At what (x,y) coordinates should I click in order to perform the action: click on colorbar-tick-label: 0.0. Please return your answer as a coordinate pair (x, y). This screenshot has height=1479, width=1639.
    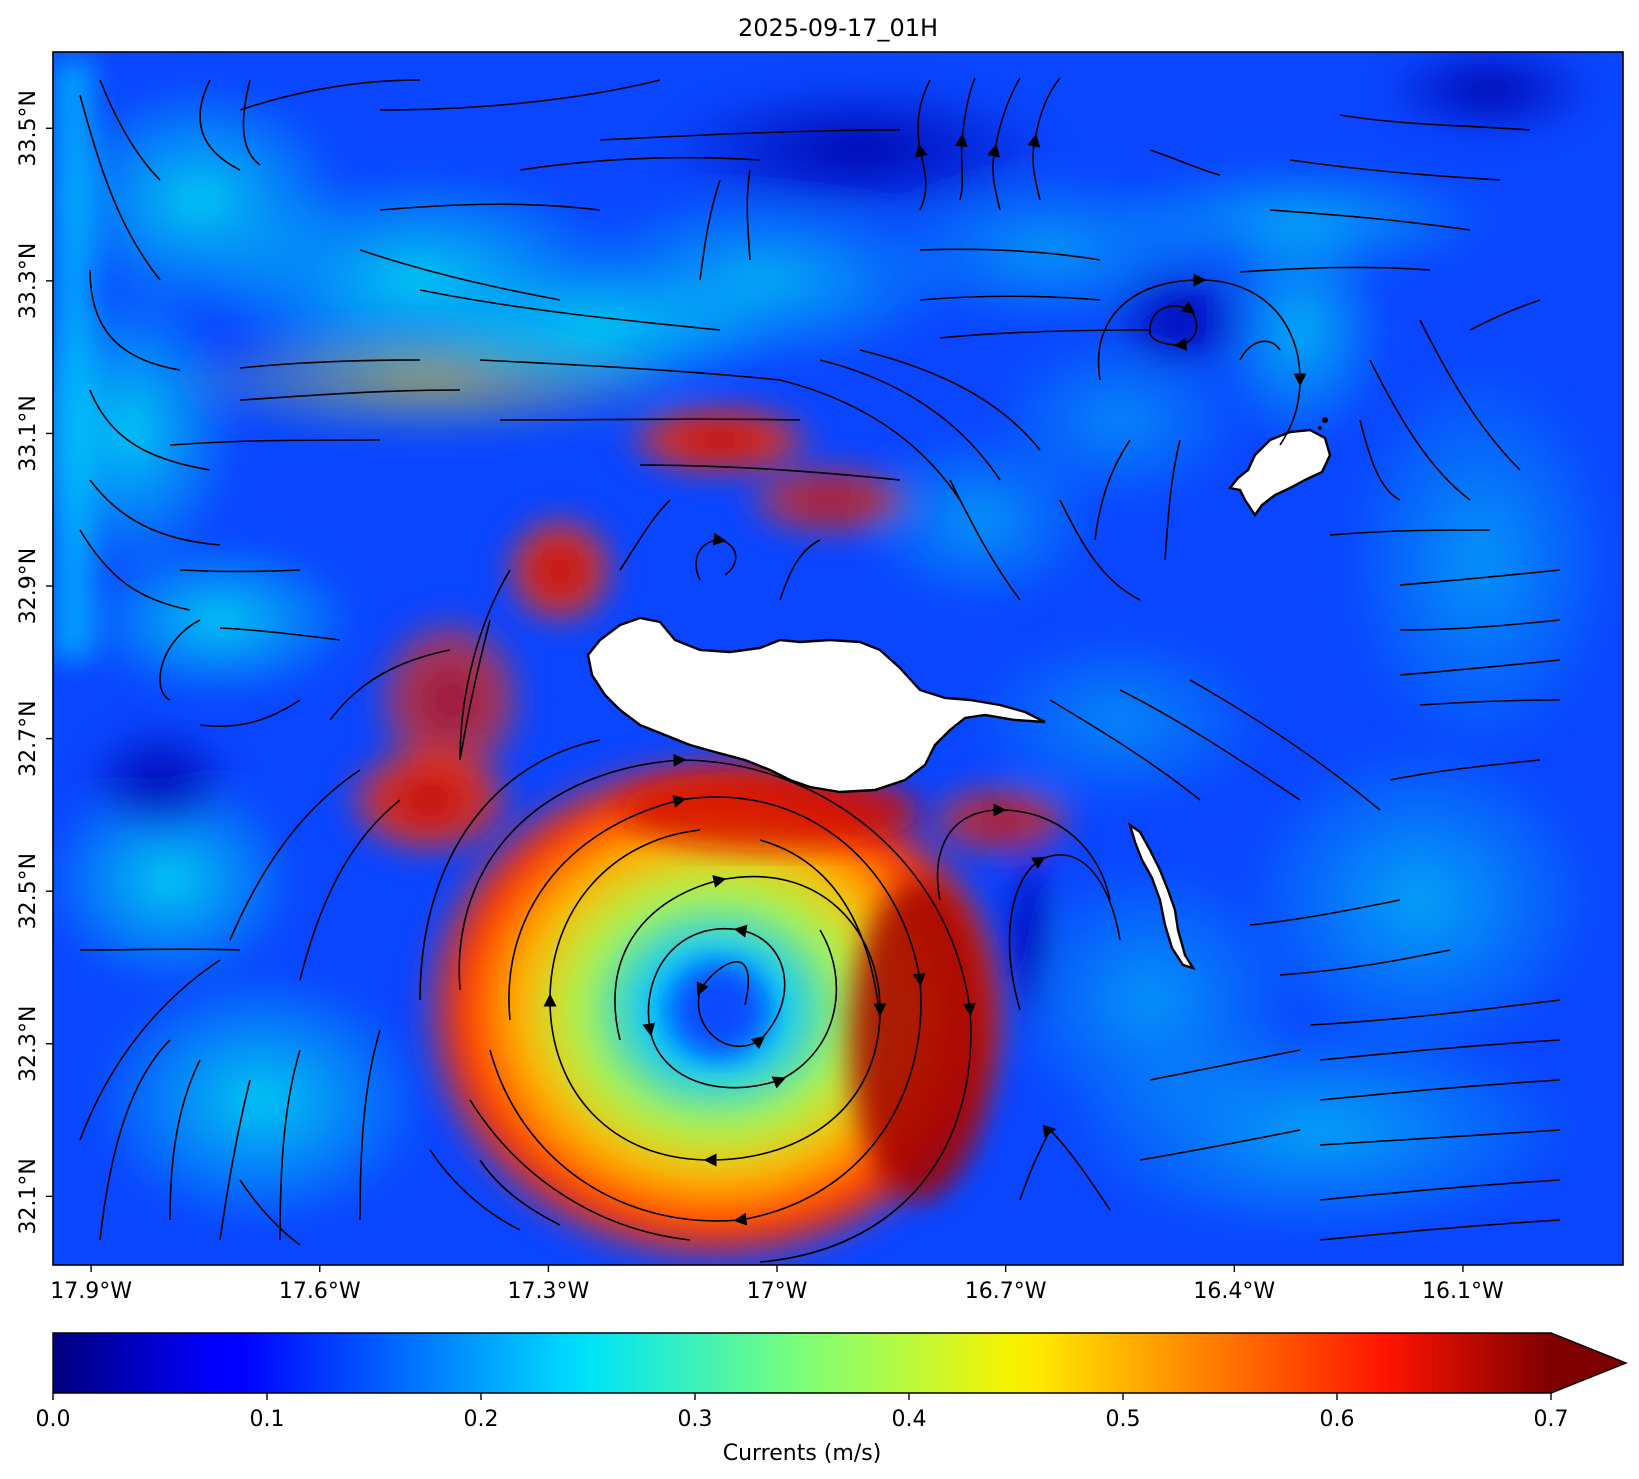
    Looking at the image, I should click on (53, 1419).